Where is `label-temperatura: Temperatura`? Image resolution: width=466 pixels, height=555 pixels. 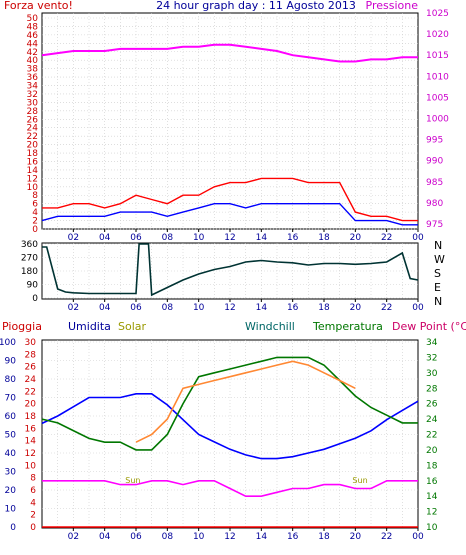 label-temperatura: Temperatura is located at coordinates (347, 326).